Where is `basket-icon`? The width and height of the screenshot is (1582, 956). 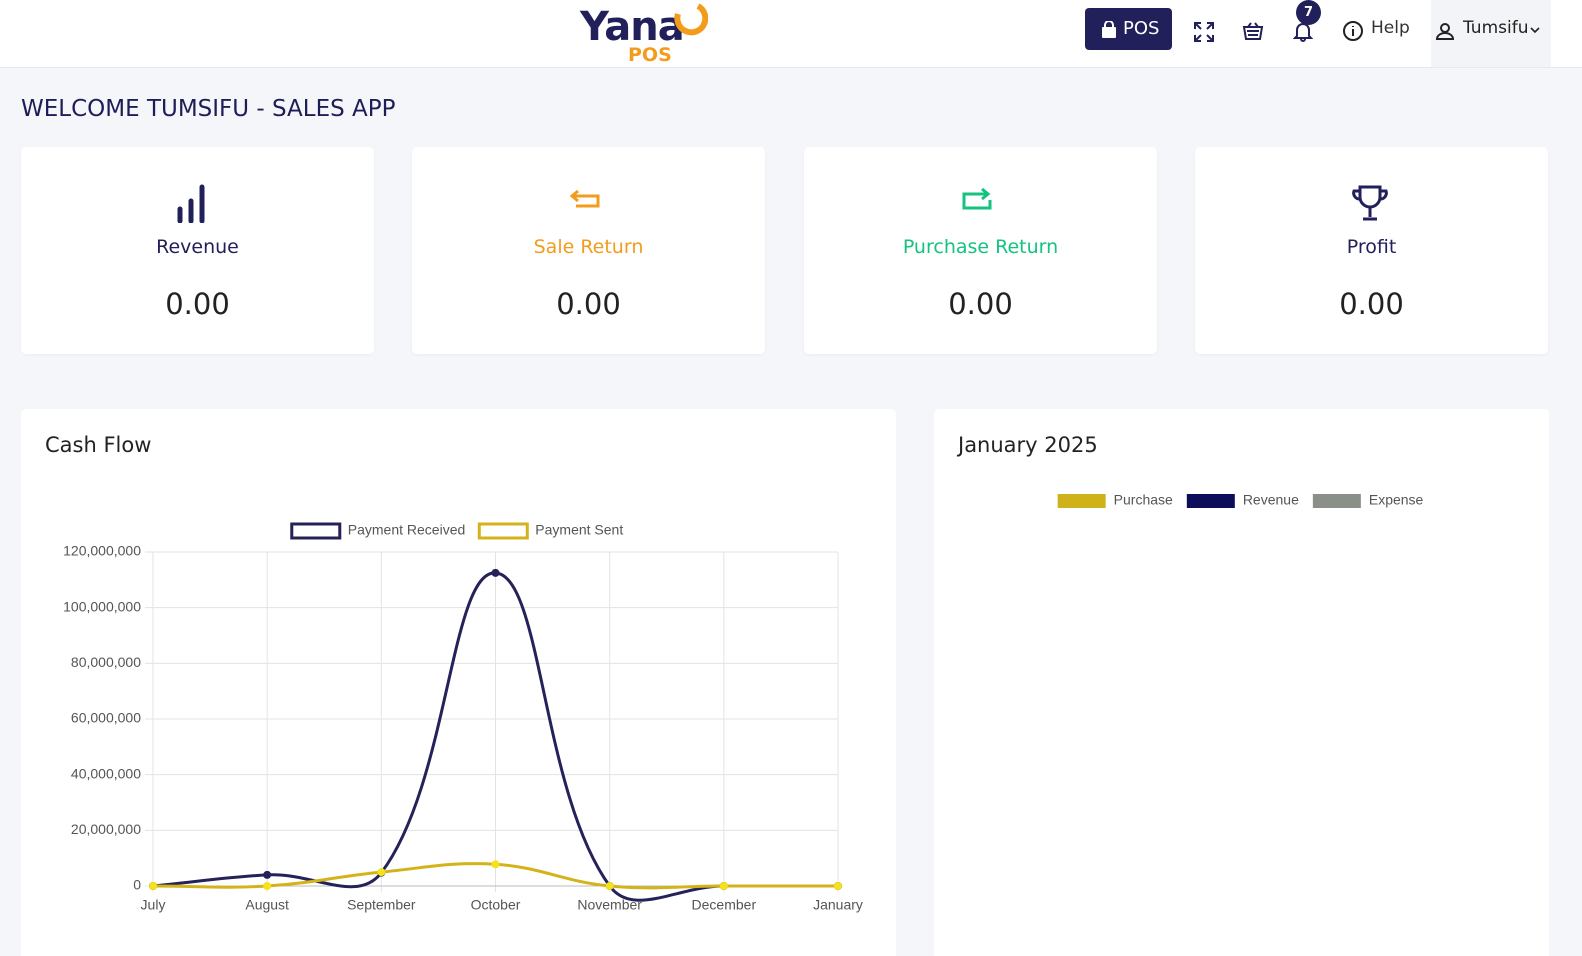
basket-icon is located at coordinates (1253, 31).